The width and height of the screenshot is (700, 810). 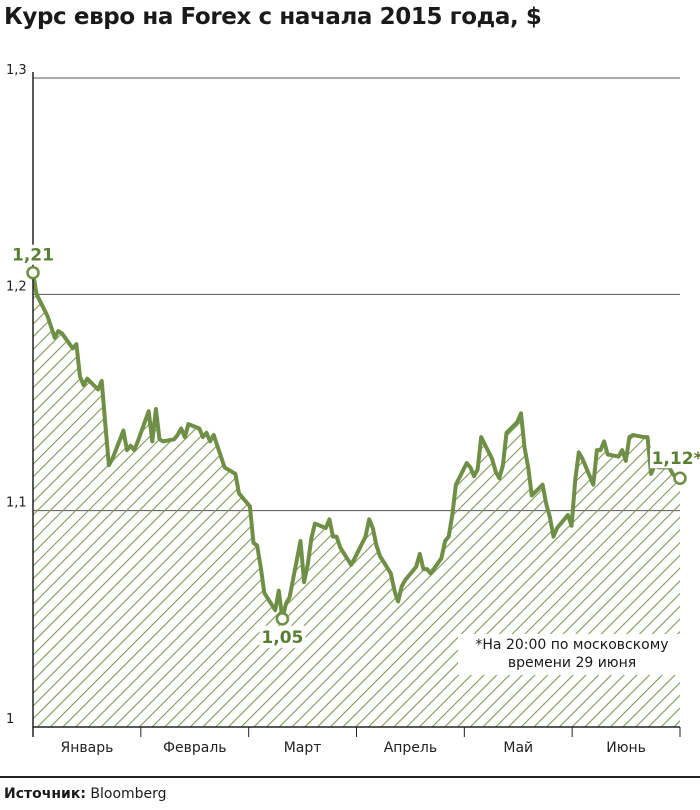 What do you see at coordinates (33, 272) in the screenshot?
I see `marker-start` at bounding box center [33, 272].